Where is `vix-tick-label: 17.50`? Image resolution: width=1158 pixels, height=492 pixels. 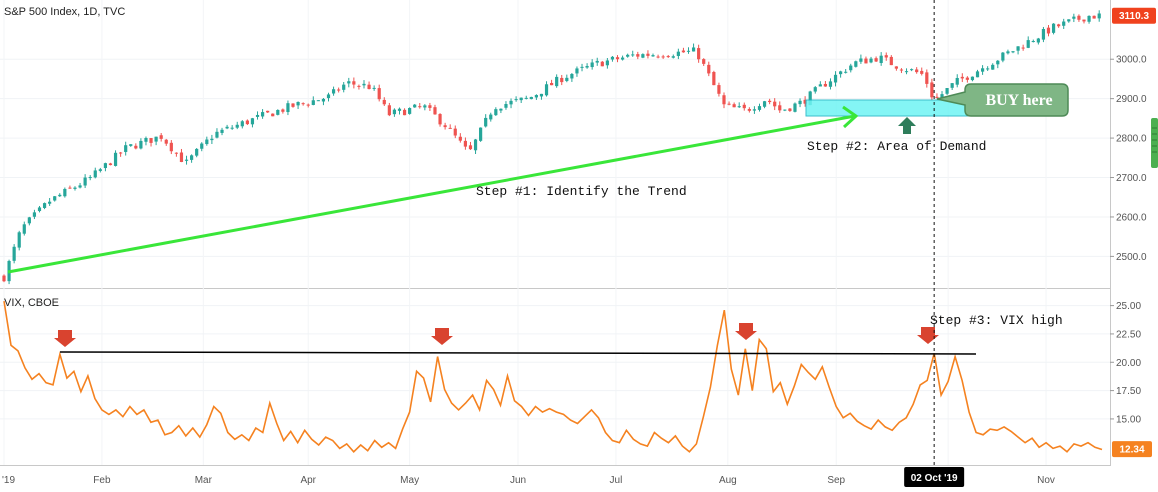
vix-tick-label: 17.50 is located at coordinates (1128, 391).